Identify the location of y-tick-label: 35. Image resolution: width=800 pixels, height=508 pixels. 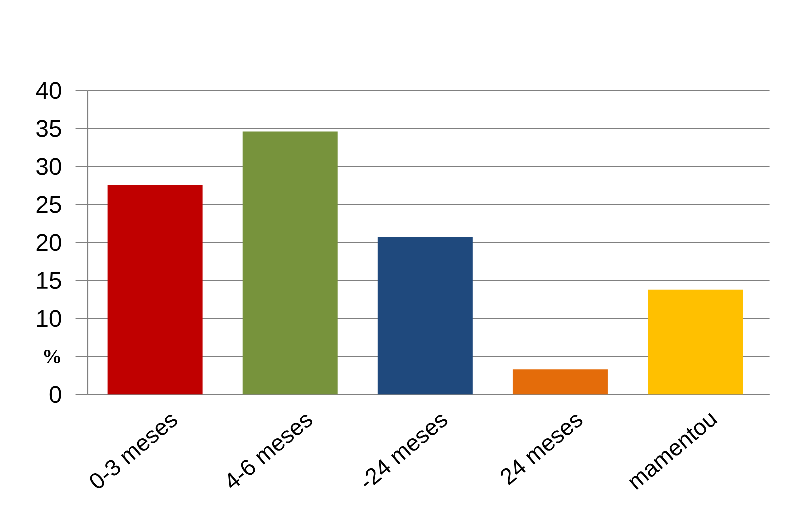
(49, 129).